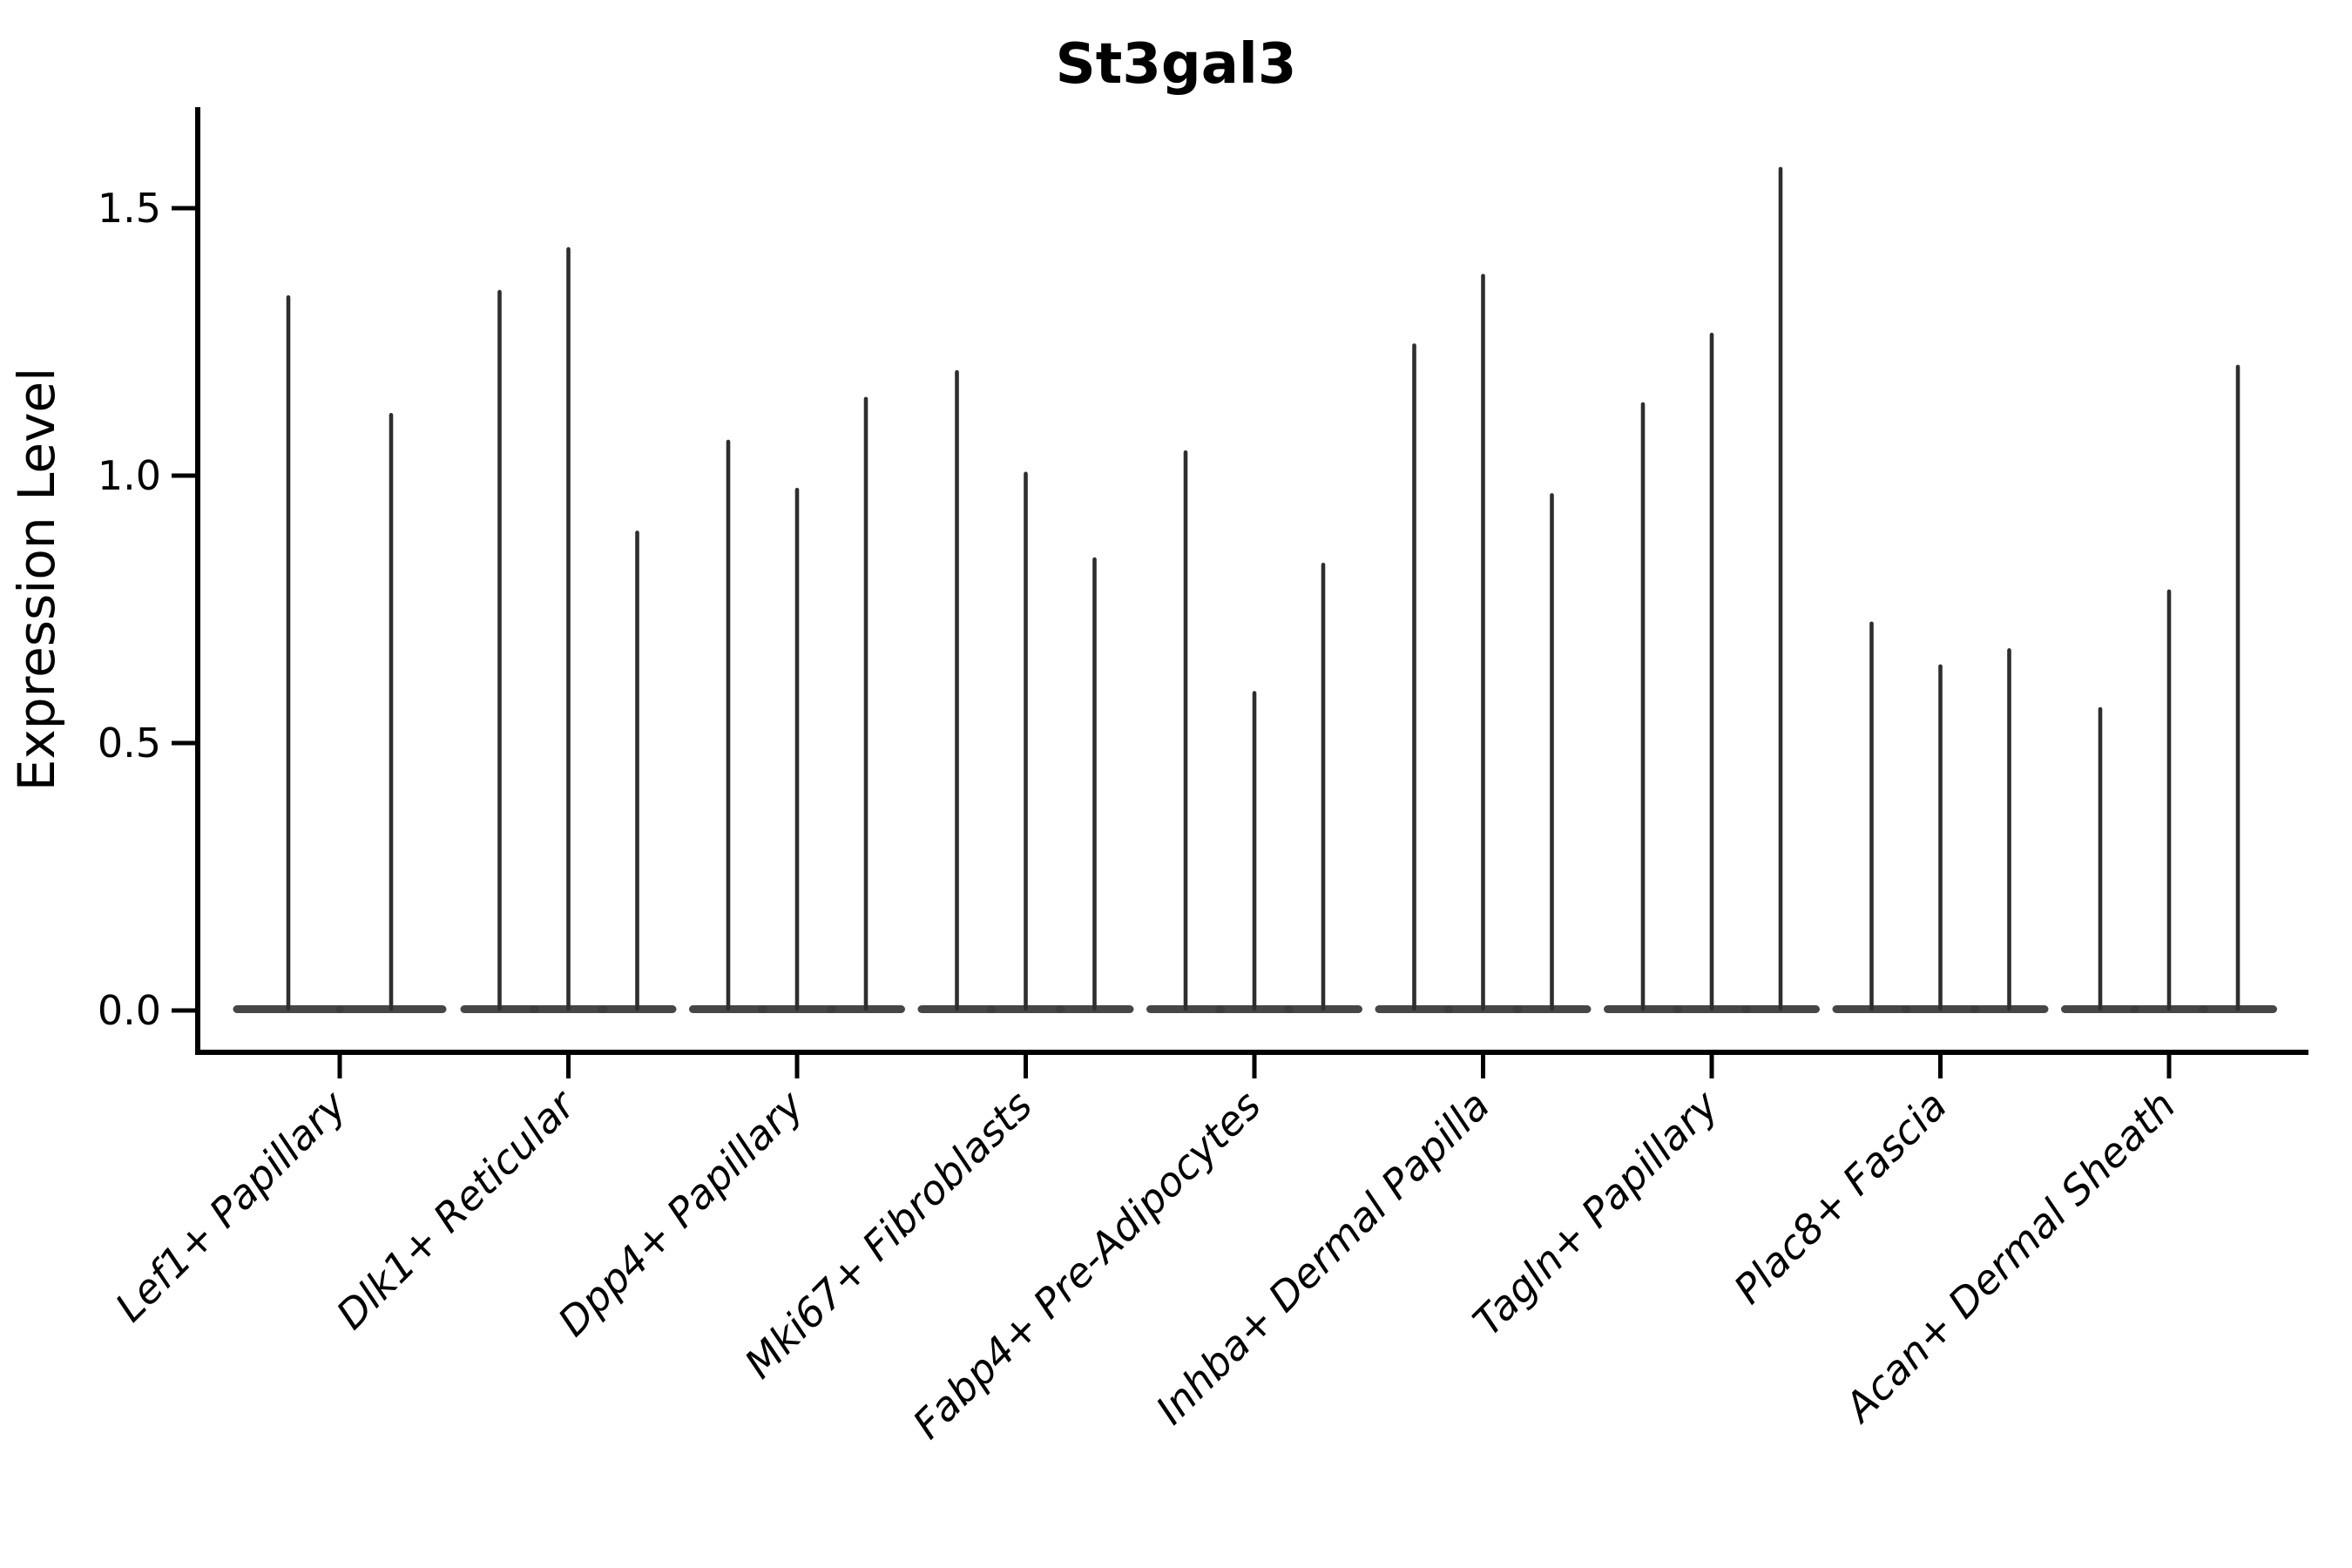 This screenshot has width=2352, height=1568. Describe the element at coordinates (1595, 1213) in the screenshot. I see `x-tick-label: Tagln+ Papillary` at that location.